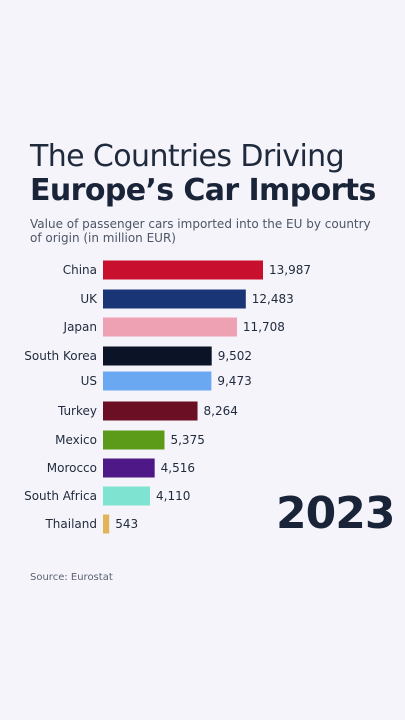  I want to click on bar-row: UK 12,483, so click(187, 299).